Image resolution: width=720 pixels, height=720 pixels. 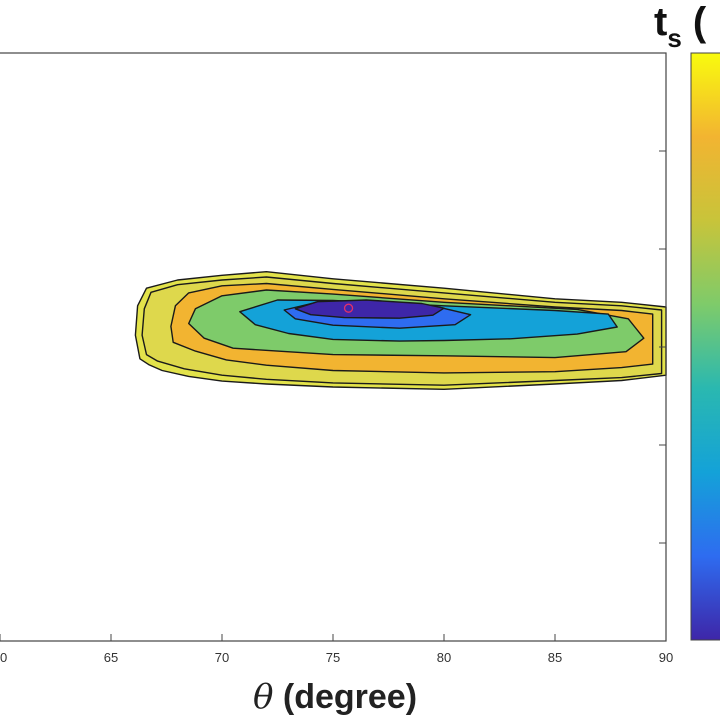 What do you see at coordinates (674, 38) in the screenshot?
I see `colorbar-title-subscript: s` at bounding box center [674, 38].